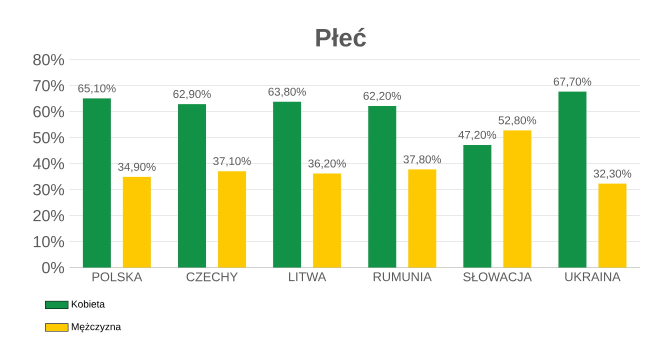 The height and width of the screenshot is (349, 668). I want to click on y-tick-label: 60%, so click(48, 112).